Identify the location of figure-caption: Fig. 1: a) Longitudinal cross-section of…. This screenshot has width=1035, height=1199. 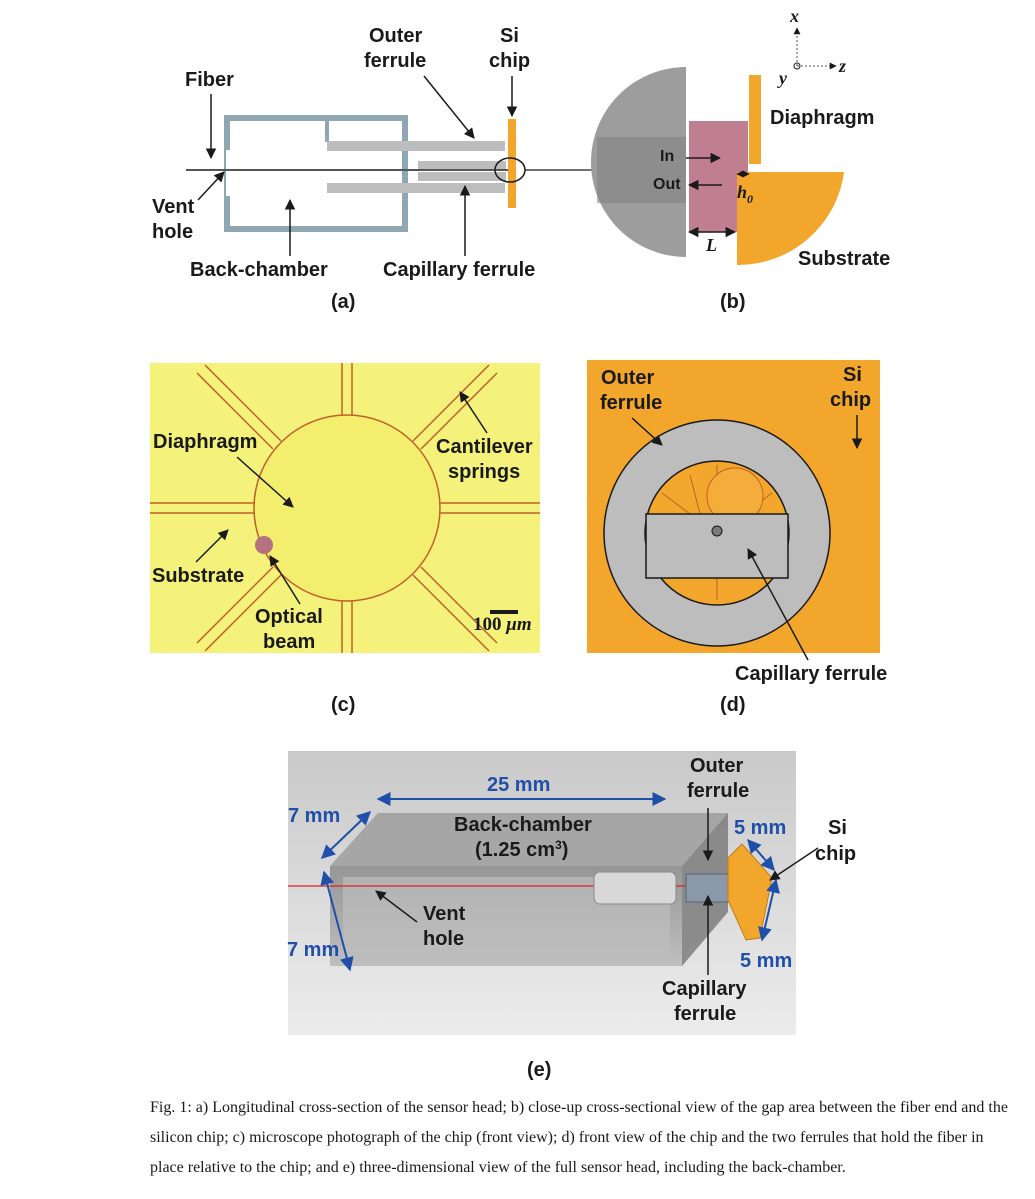
(579, 1137).